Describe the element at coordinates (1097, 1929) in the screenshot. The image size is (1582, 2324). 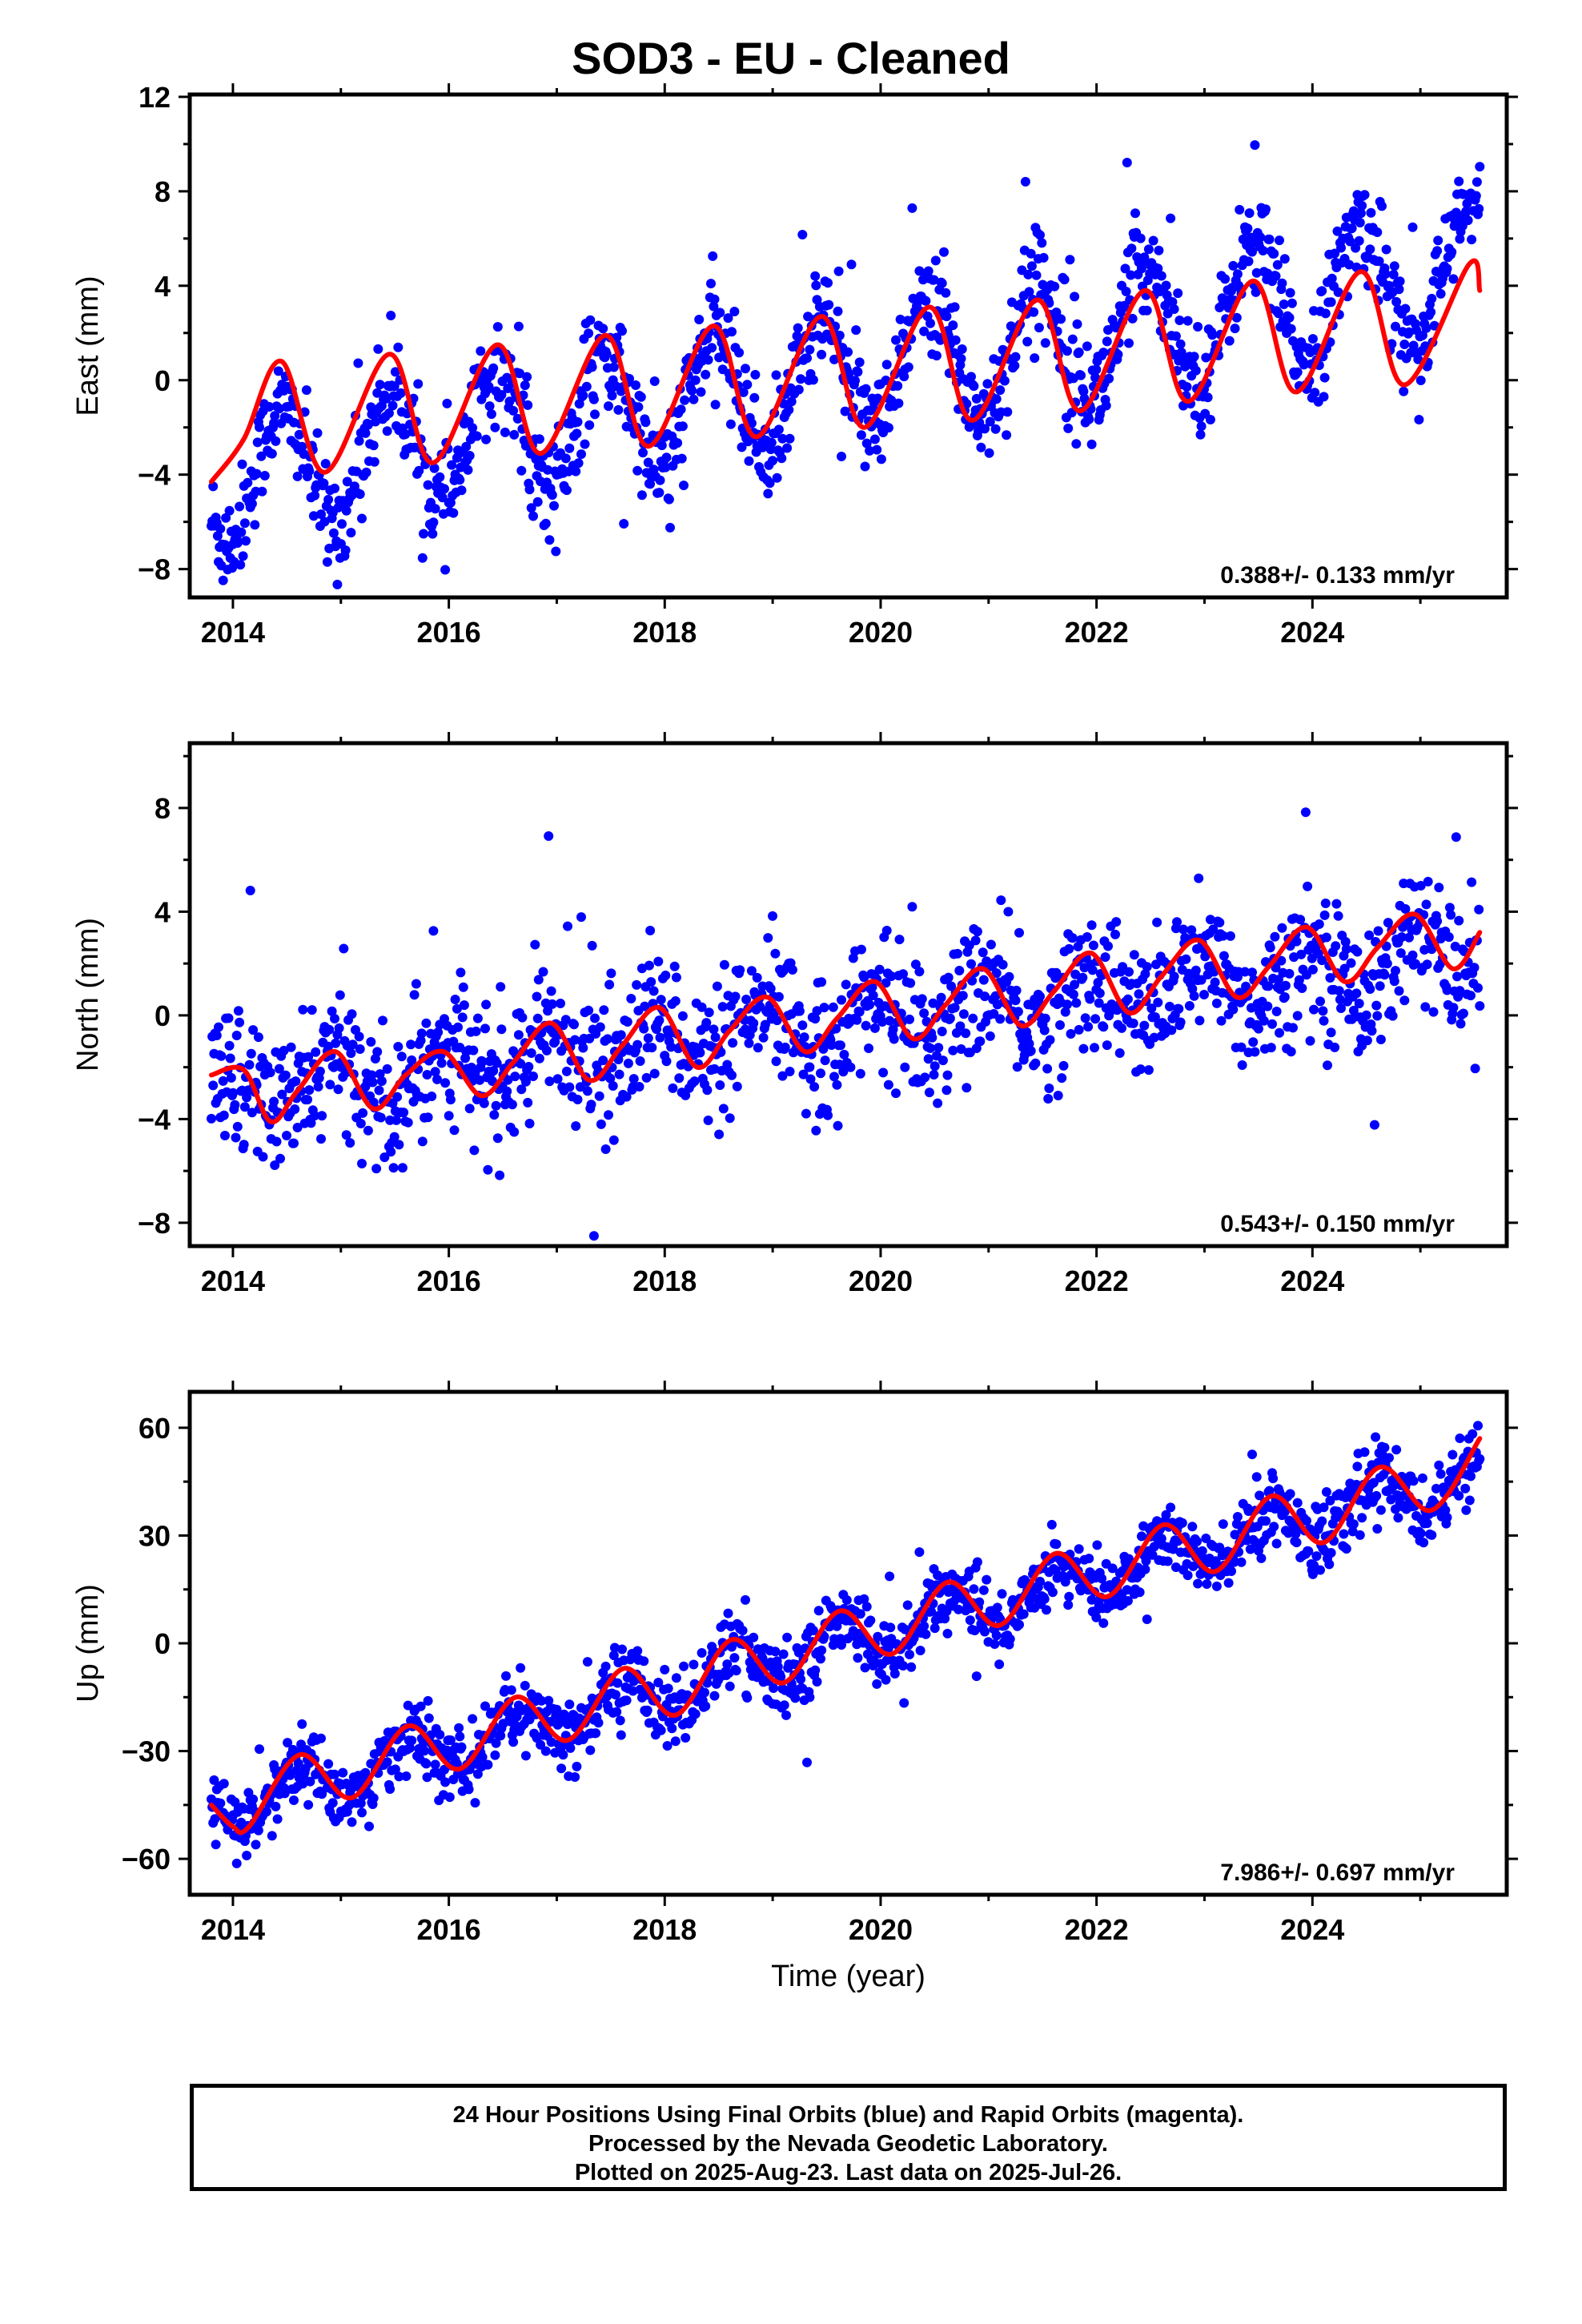
I see `x-tick-label: 2022` at that location.